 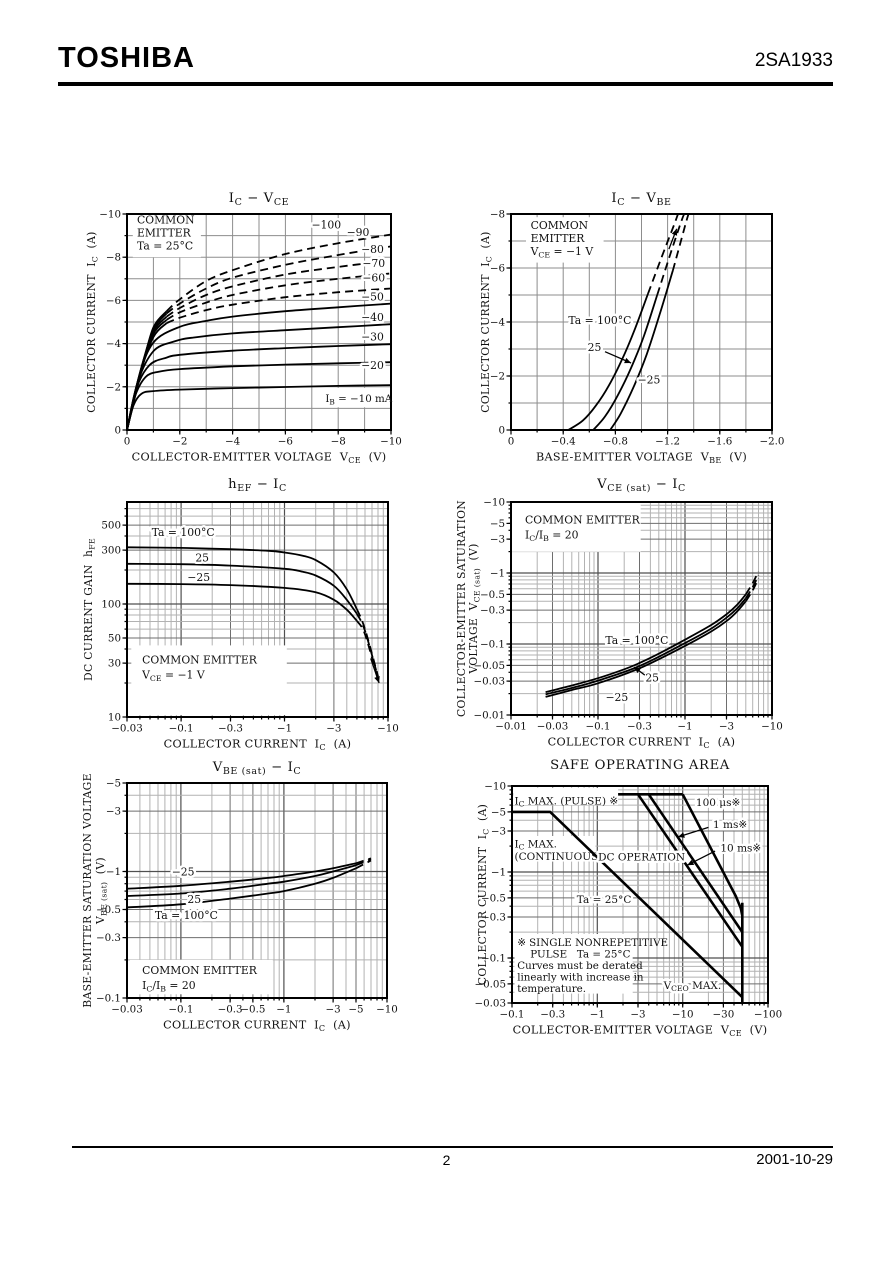 What do you see at coordinates (497, 540) in the screenshot?
I see `tick-label: −3` at bounding box center [497, 540].